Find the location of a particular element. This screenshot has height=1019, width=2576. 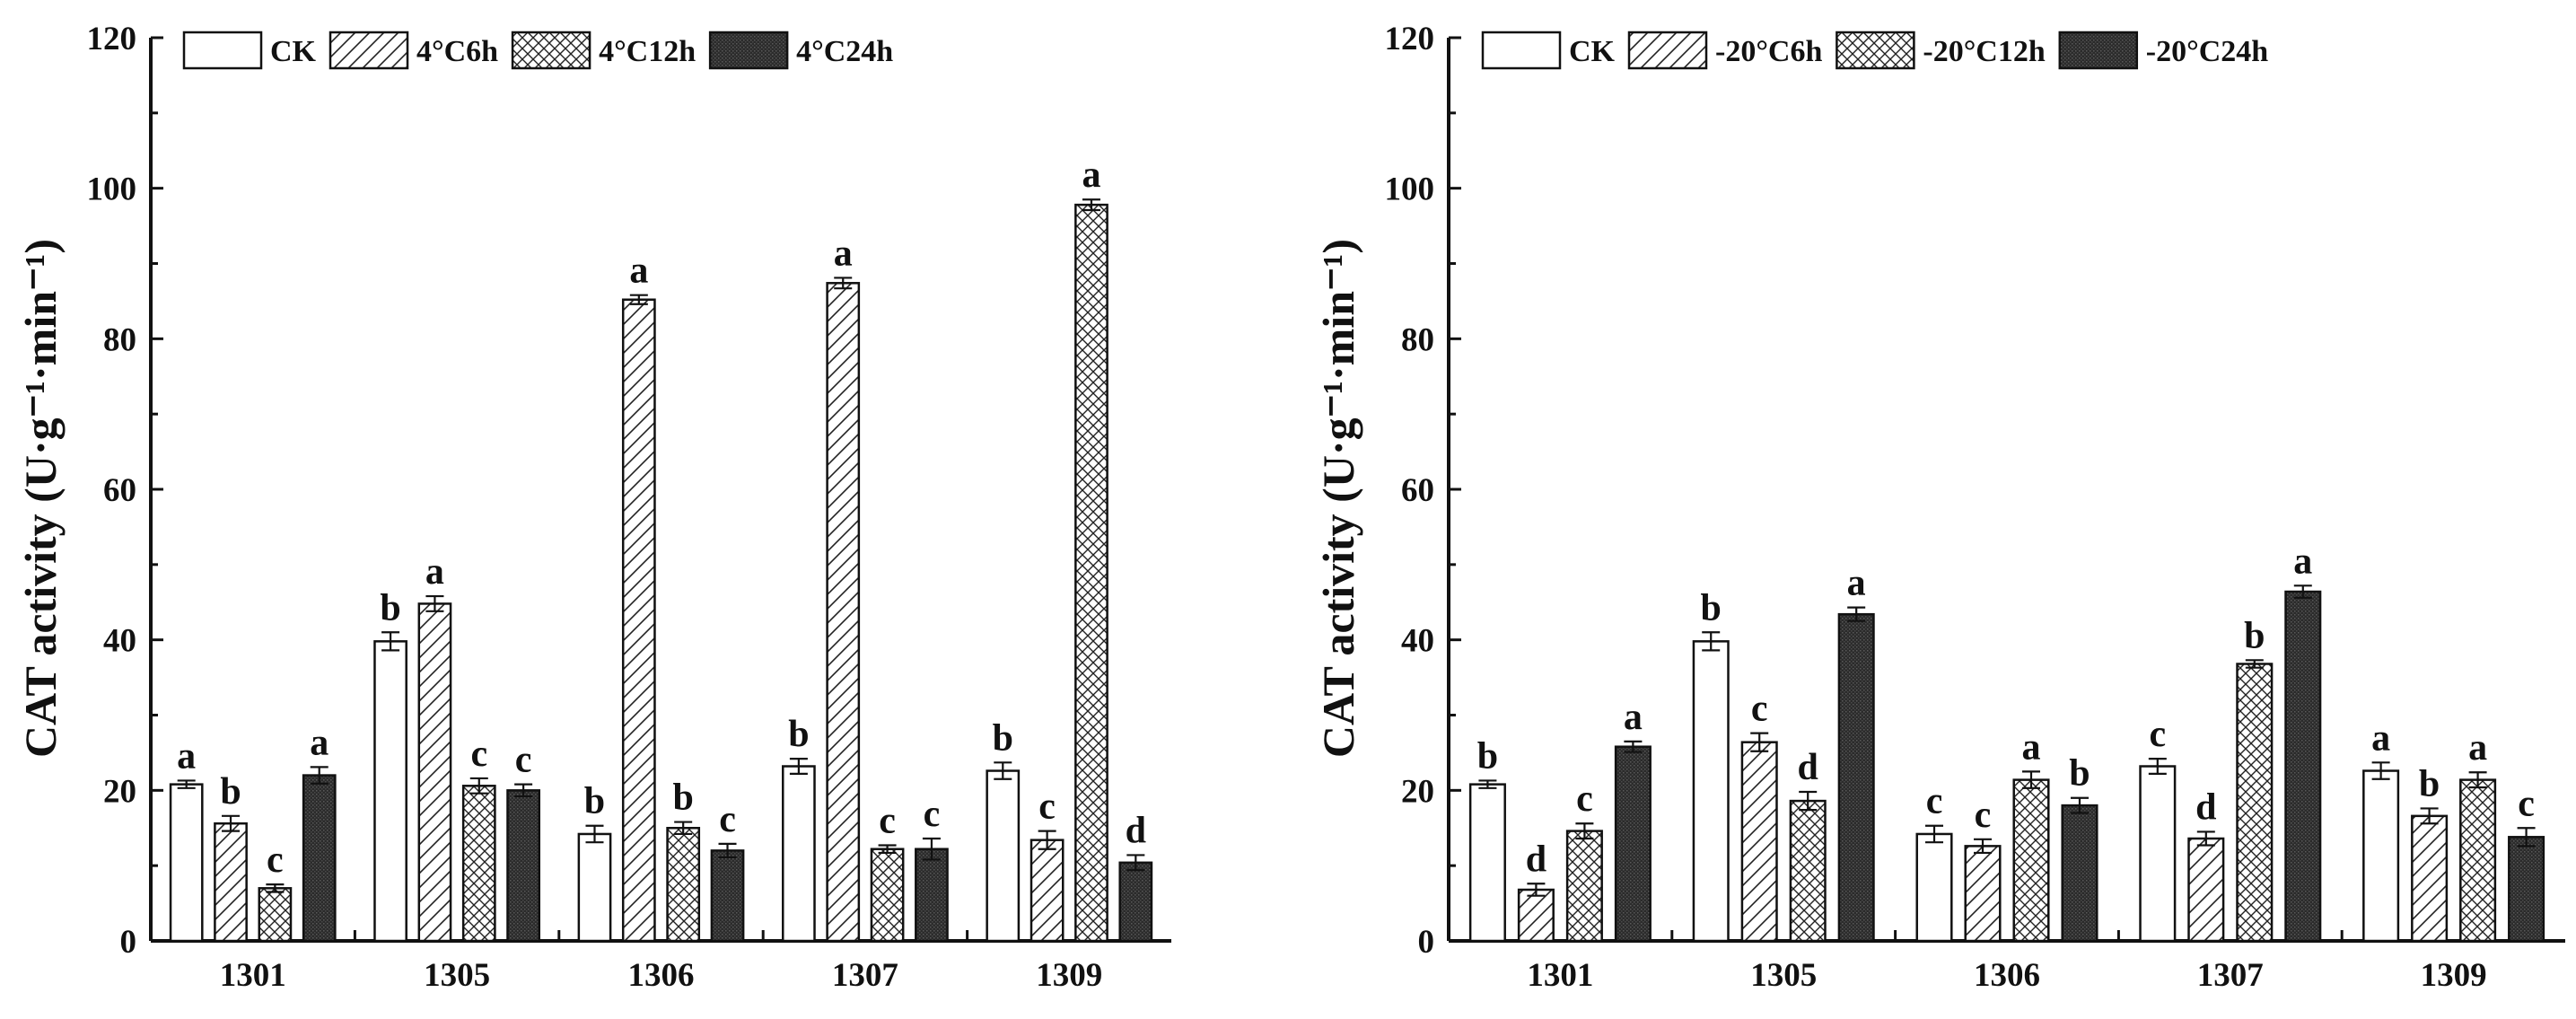

significance-letter: d is located at coordinates (1136, 830).